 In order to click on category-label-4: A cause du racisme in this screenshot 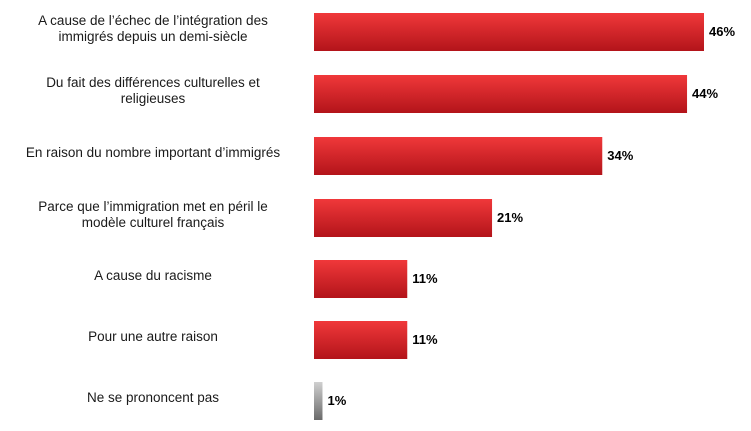, I will do `click(153, 276)`.